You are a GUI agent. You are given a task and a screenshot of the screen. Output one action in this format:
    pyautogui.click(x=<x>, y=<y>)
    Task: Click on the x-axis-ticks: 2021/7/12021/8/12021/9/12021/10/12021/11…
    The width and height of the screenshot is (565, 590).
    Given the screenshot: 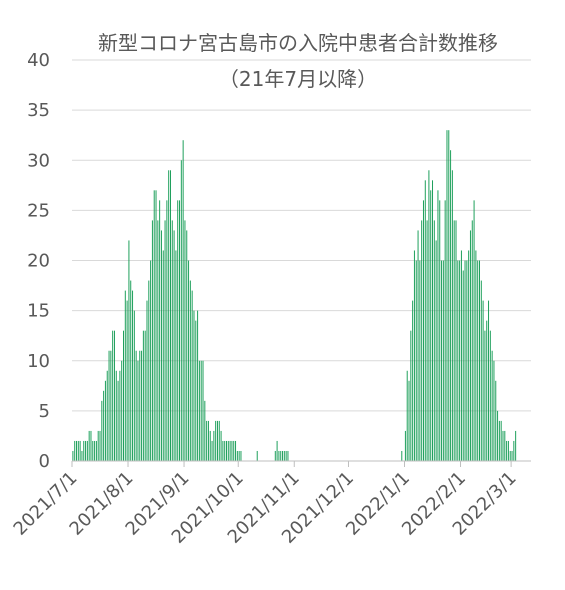 What is the action you would take?
    pyautogui.click(x=265, y=504)
    